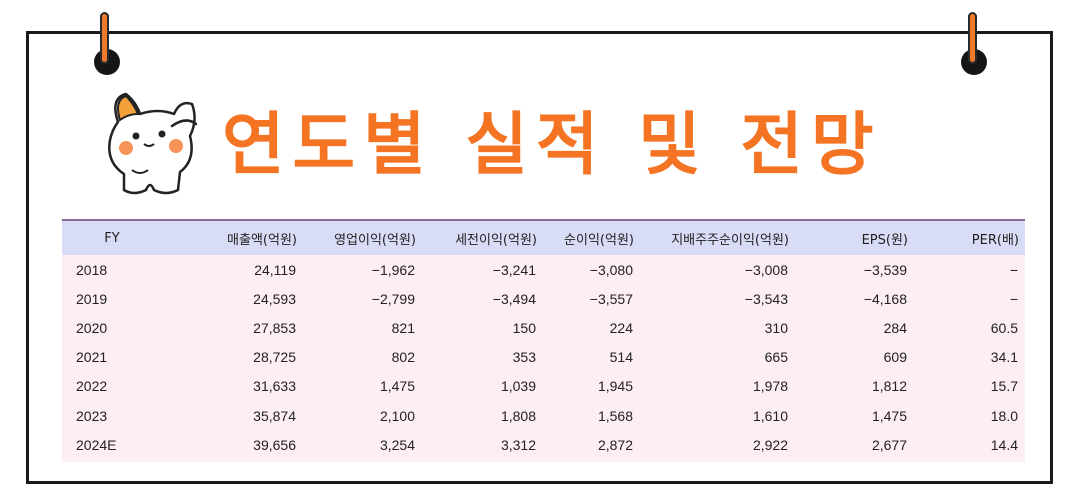 Image resolution: width=1080 pixels, height=498 pixels. I want to click on table-cell: 1,610, so click(770, 415).